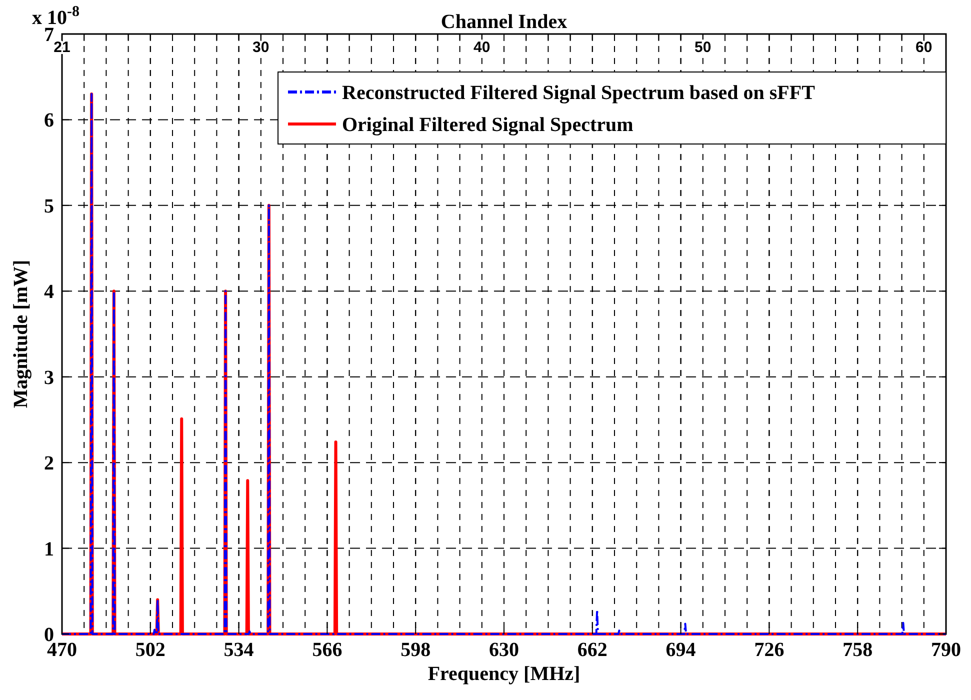 This screenshot has height=700, width=971. I want to click on x-tick-label: 726, so click(769, 650).